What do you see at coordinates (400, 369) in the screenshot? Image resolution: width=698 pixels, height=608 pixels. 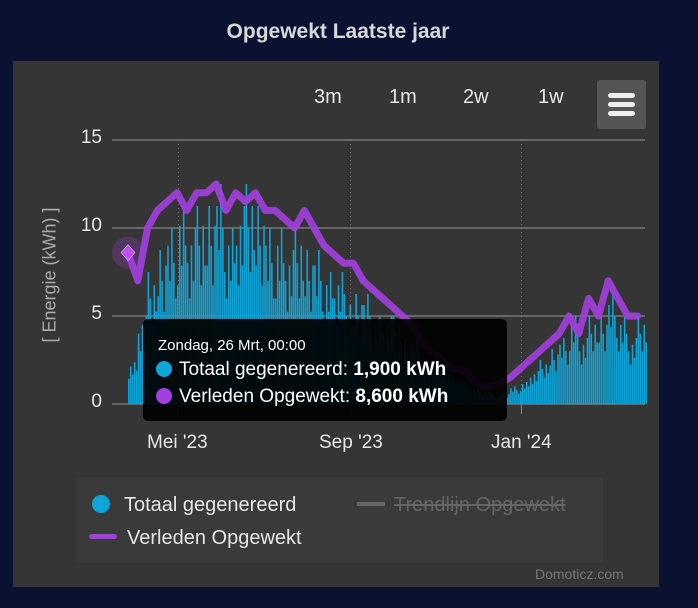 I see `tooltip-value: 1,900 kWh` at bounding box center [400, 369].